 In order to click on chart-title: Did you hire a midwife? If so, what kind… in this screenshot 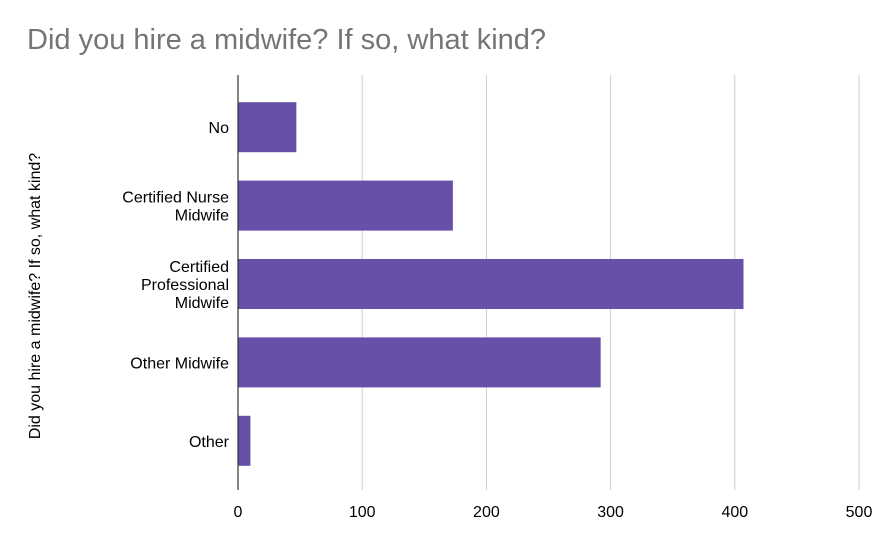, I will do `click(287, 40)`.